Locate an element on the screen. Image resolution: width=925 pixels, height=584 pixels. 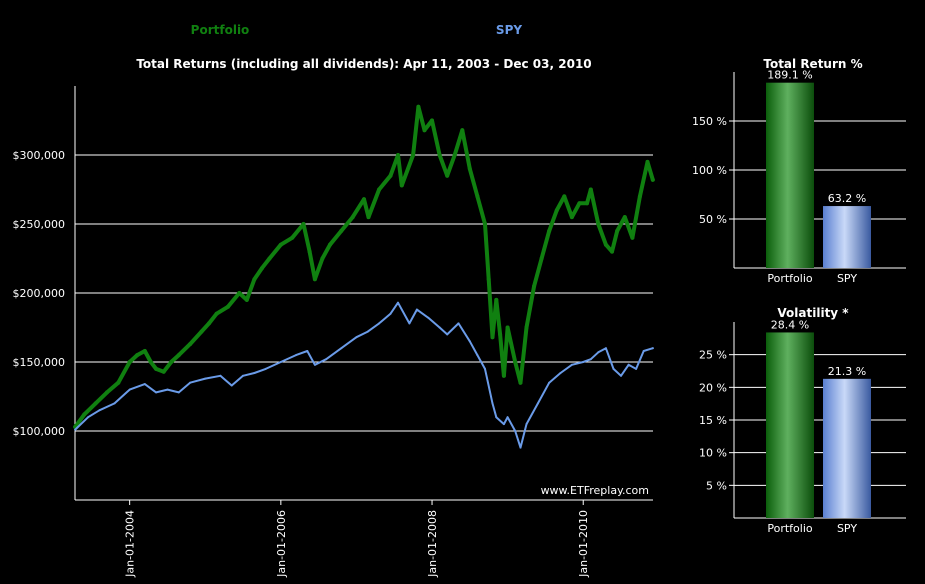
total-return-bar-spy is located at coordinates (847, 237).